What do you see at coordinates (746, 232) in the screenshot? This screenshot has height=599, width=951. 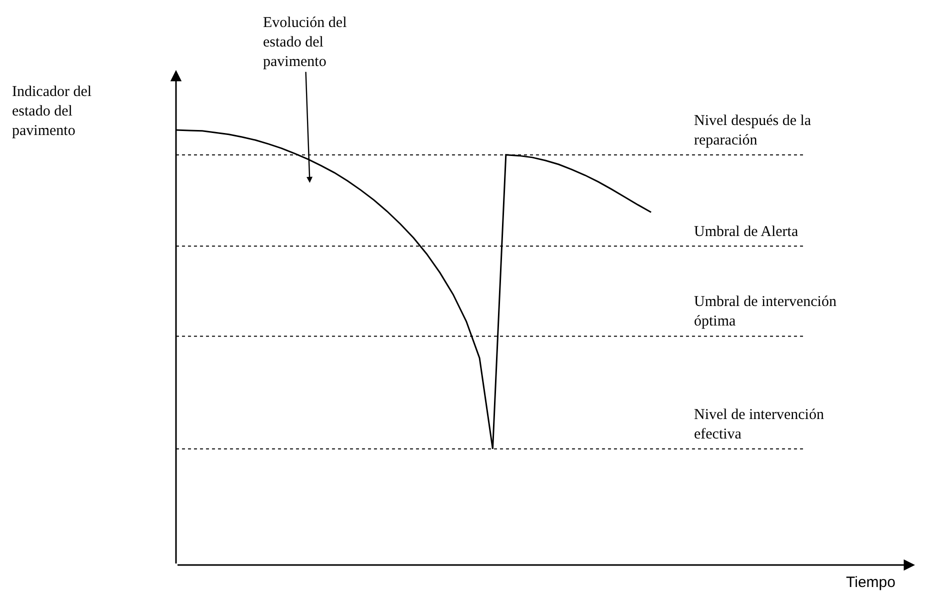 I see `ref-line-label: Umbral de Alerta` at bounding box center [746, 232].